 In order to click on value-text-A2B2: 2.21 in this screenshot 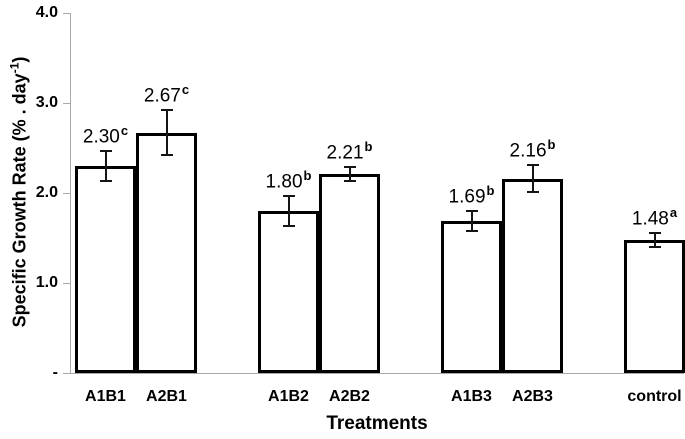, I will do `click(345, 153)`.